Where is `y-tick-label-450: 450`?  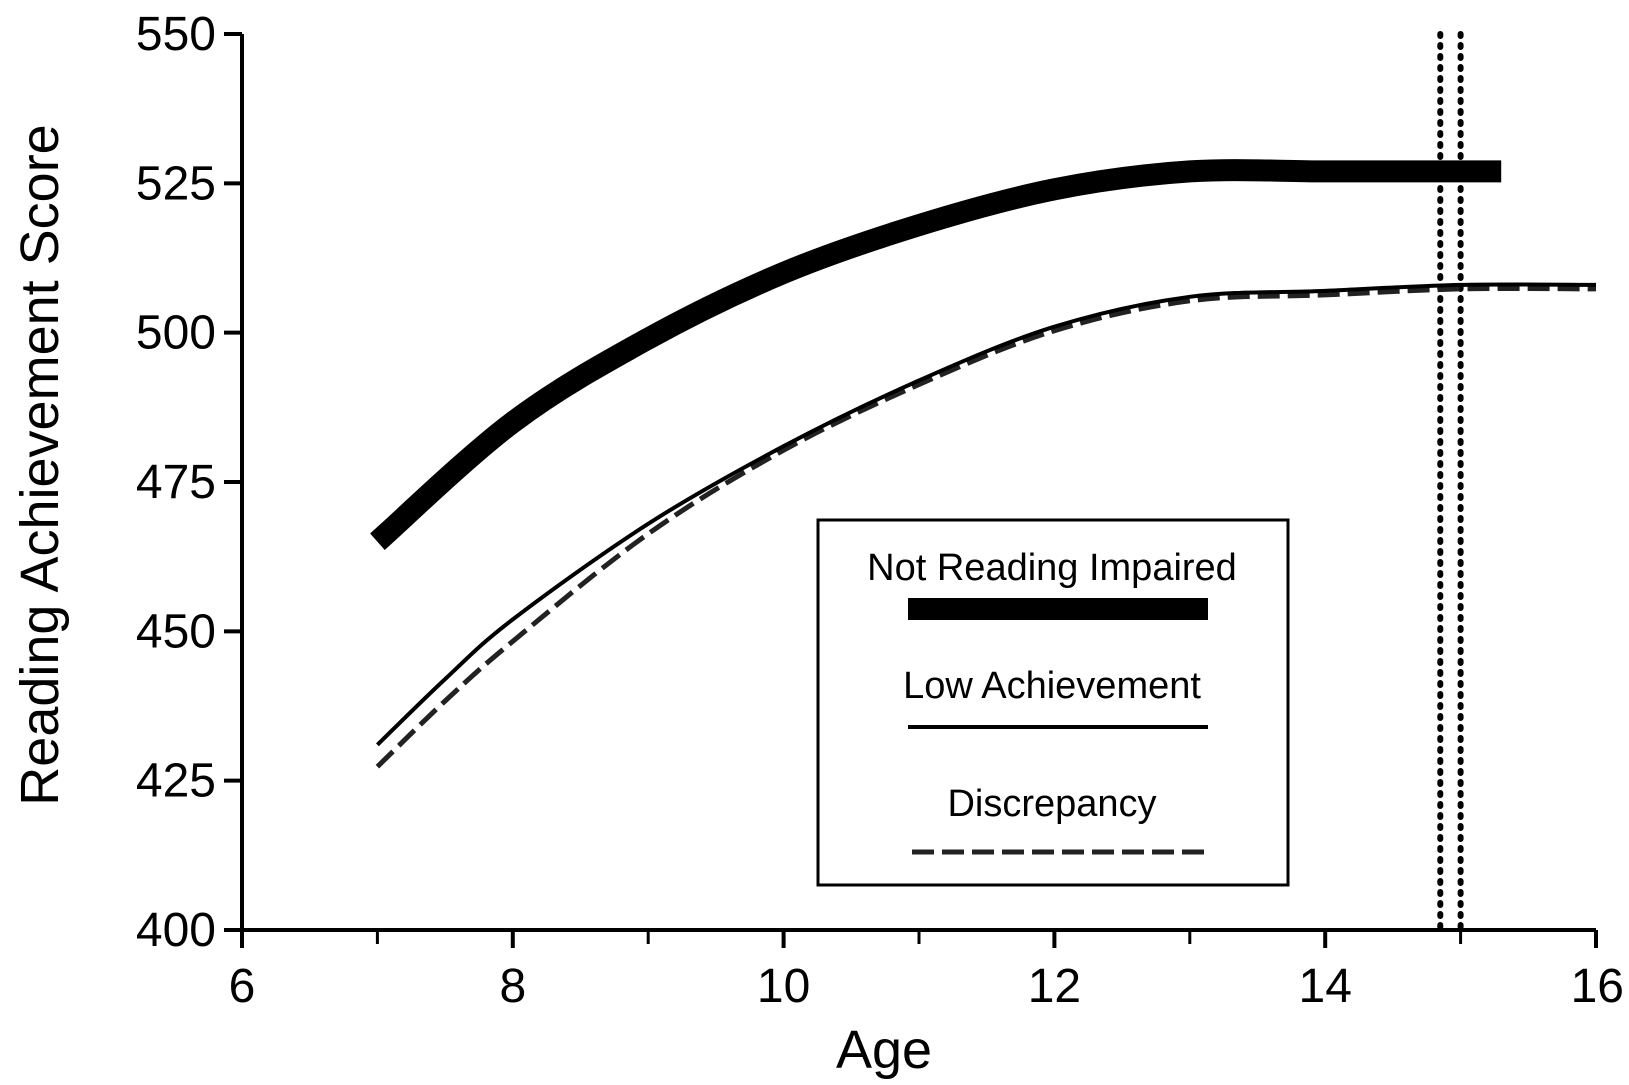
y-tick-label-450: 450 is located at coordinates (176, 631).